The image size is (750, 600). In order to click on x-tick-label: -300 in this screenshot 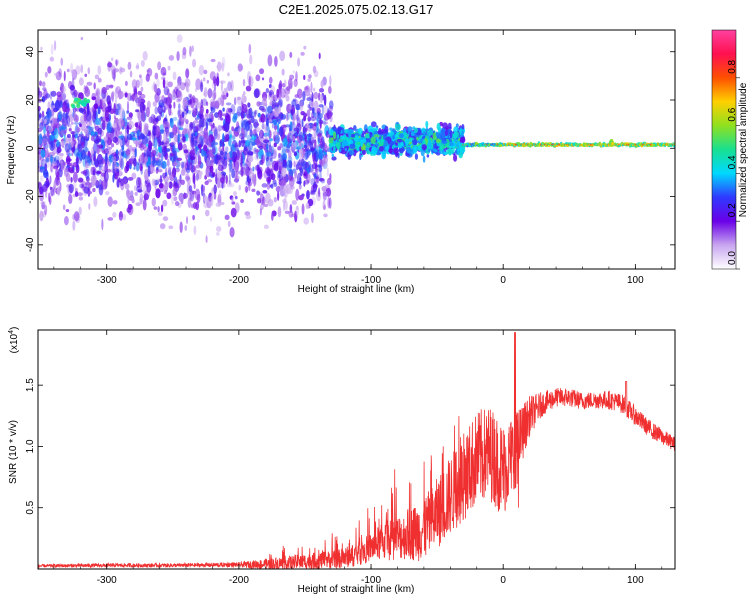, I will do `click(107, 580)`.